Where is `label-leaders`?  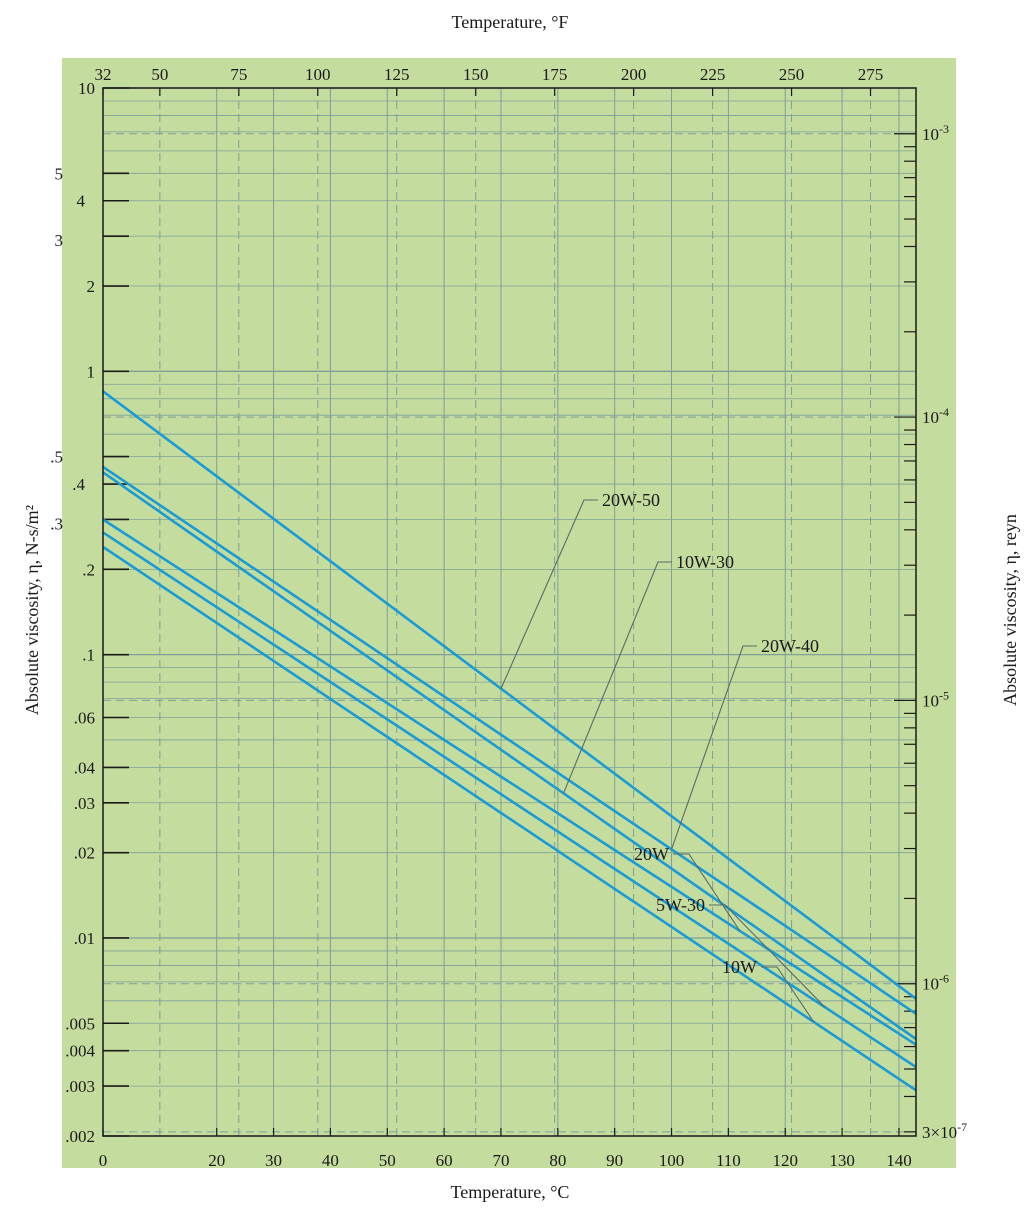
label-leaders is located at coordinates (663, 761).